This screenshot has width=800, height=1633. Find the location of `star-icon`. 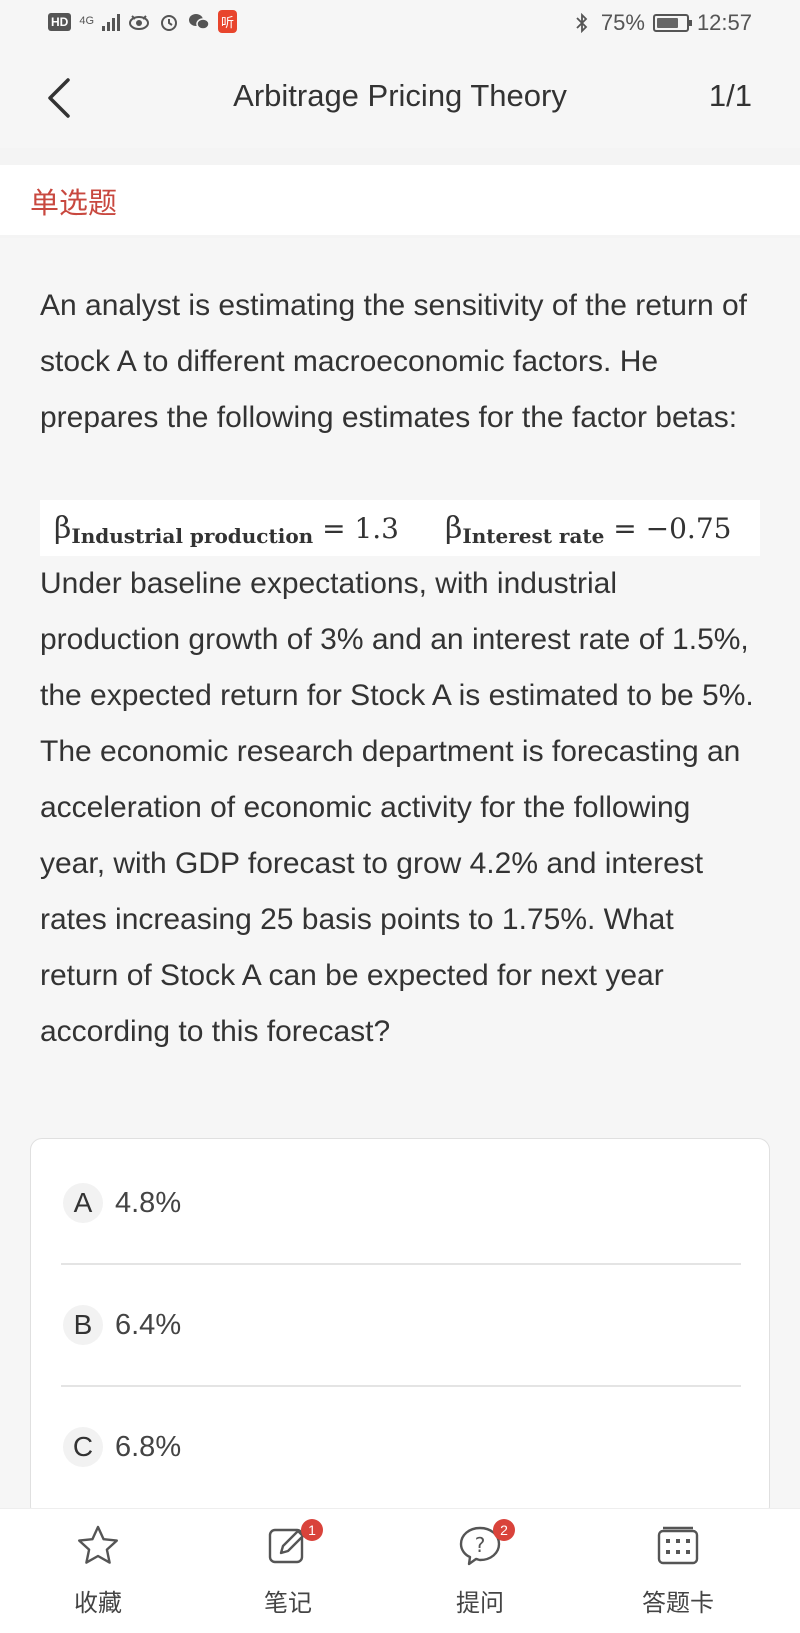

star-icon is located at coordinates (98, 1546).